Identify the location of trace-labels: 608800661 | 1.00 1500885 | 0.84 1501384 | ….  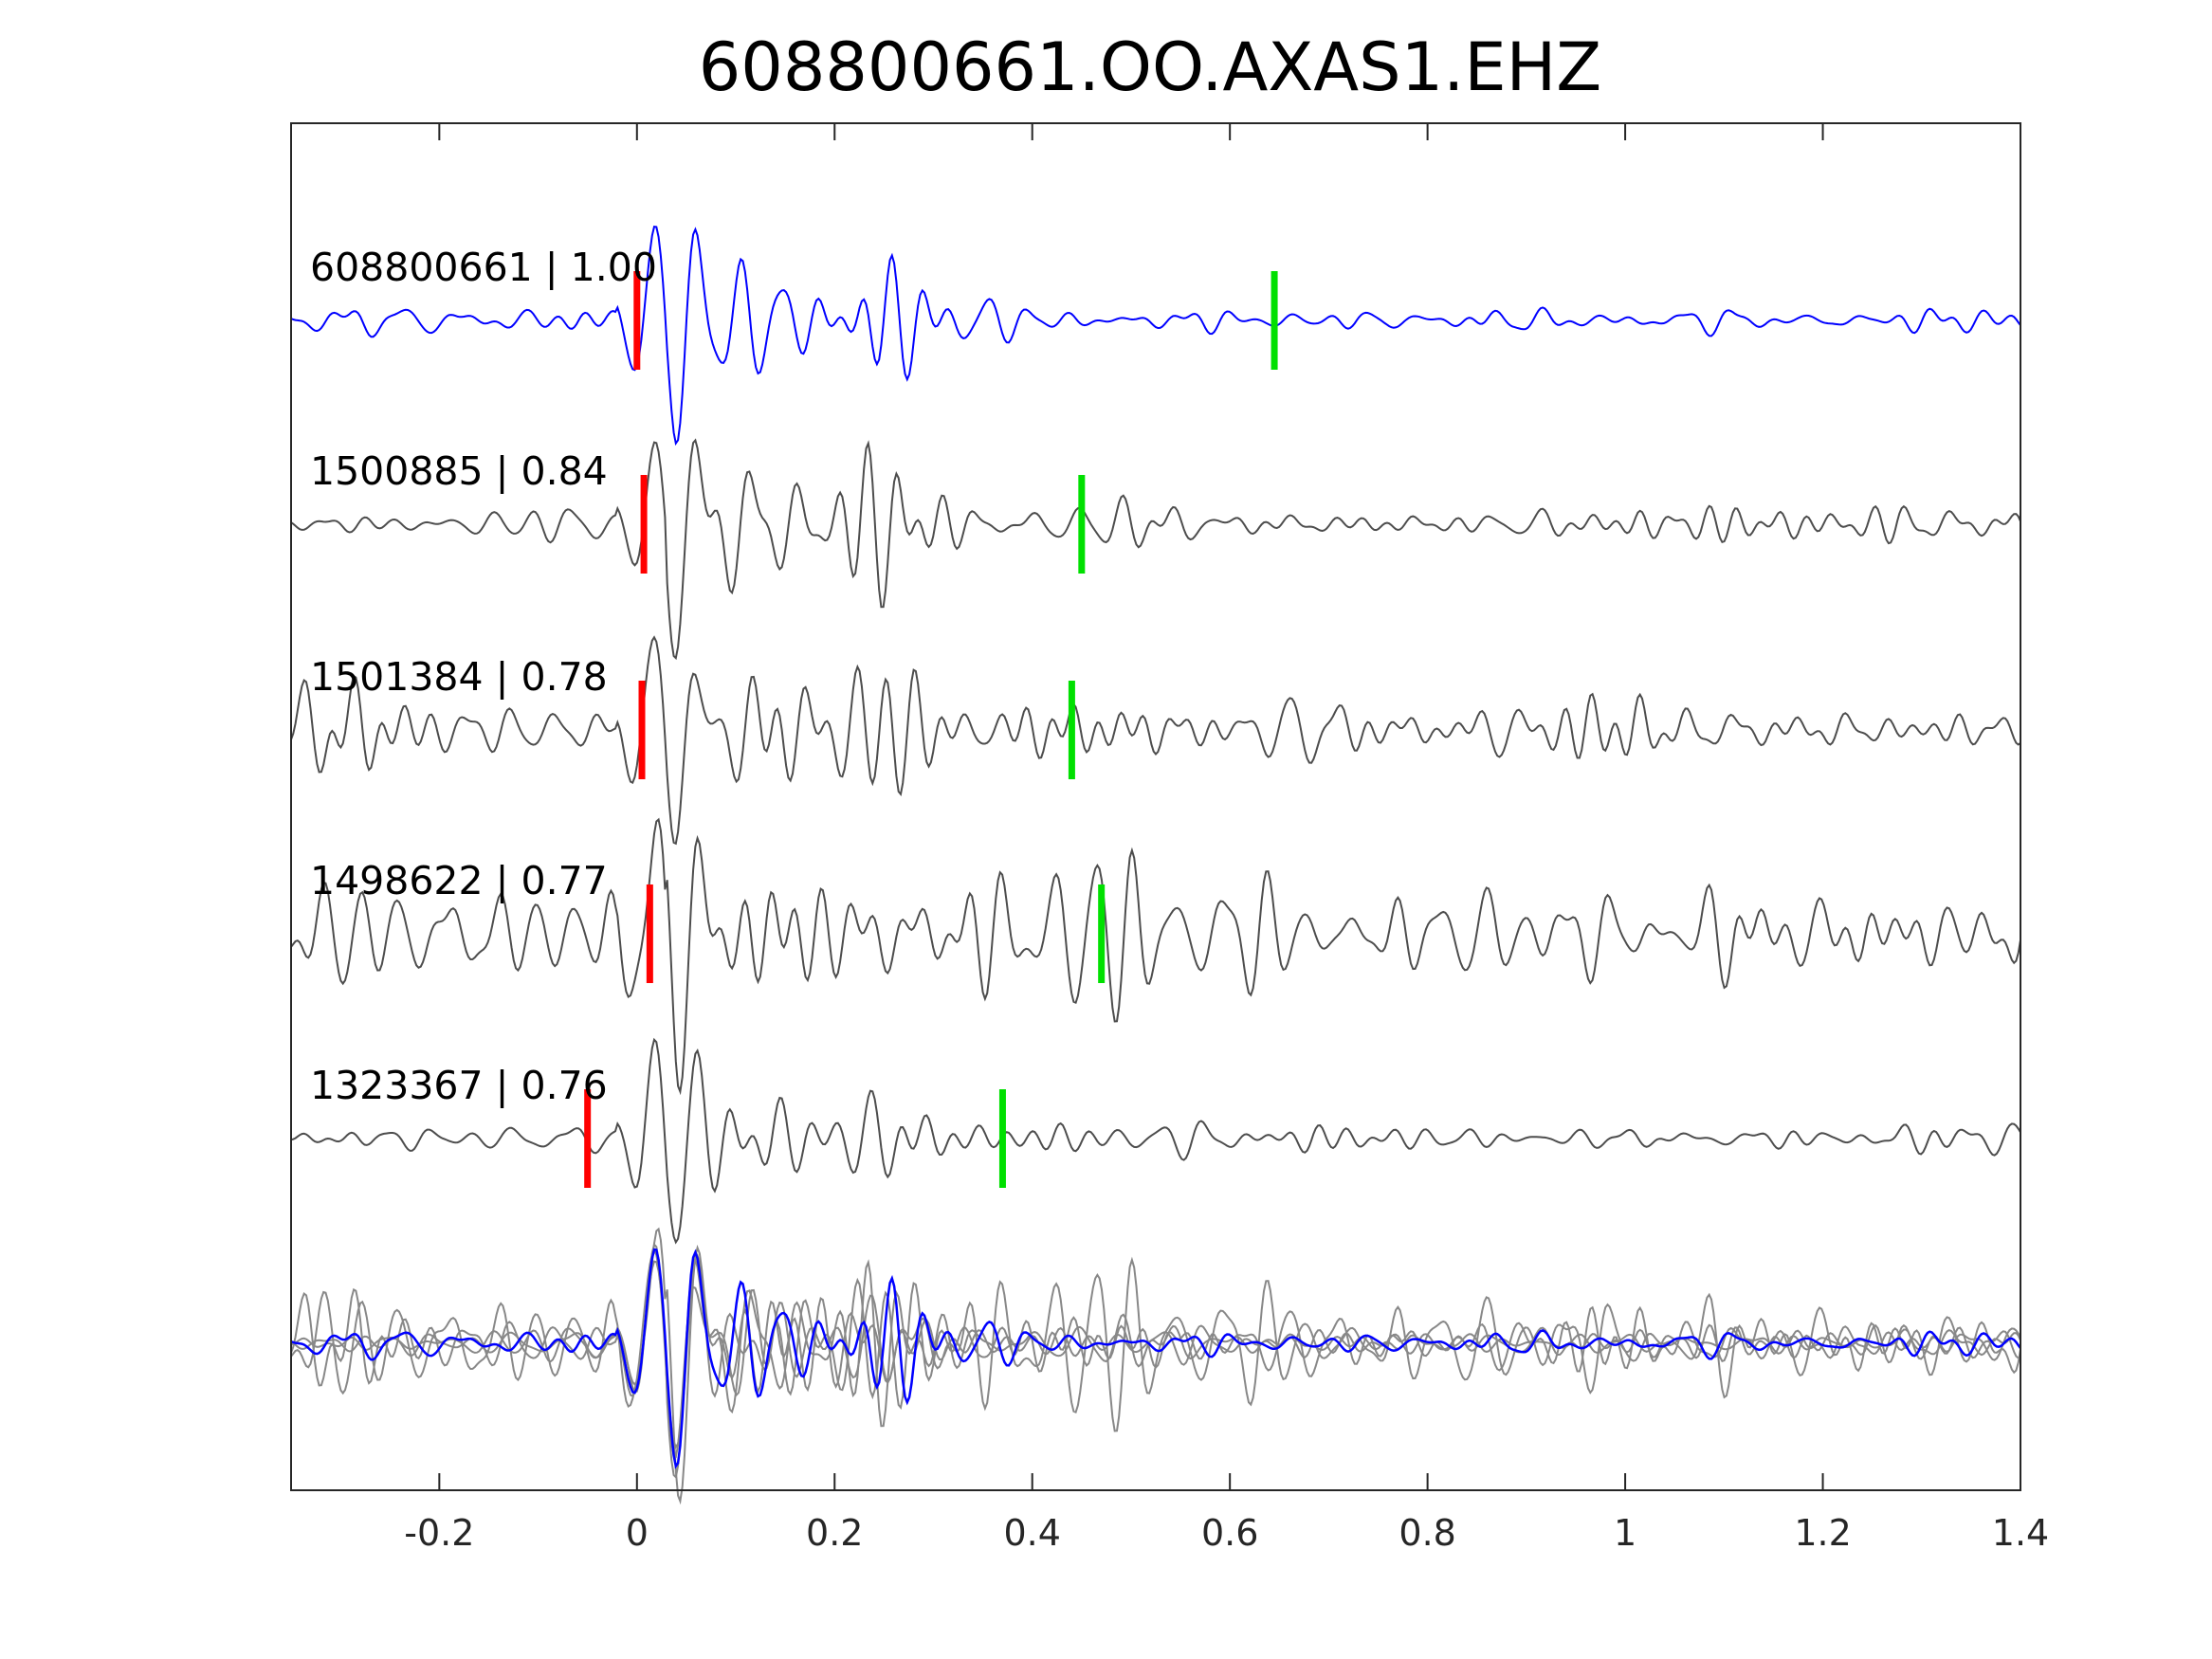
(483, 676).